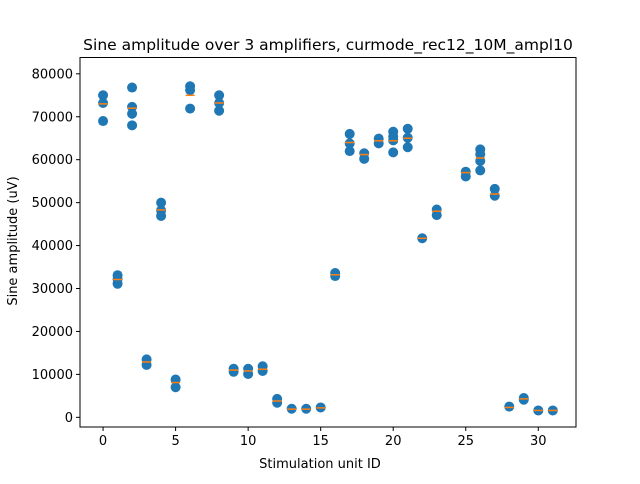 The width and height of the screenshot is (640, 484). I want to click on y-tick-label: 50000, so click(52, 203).